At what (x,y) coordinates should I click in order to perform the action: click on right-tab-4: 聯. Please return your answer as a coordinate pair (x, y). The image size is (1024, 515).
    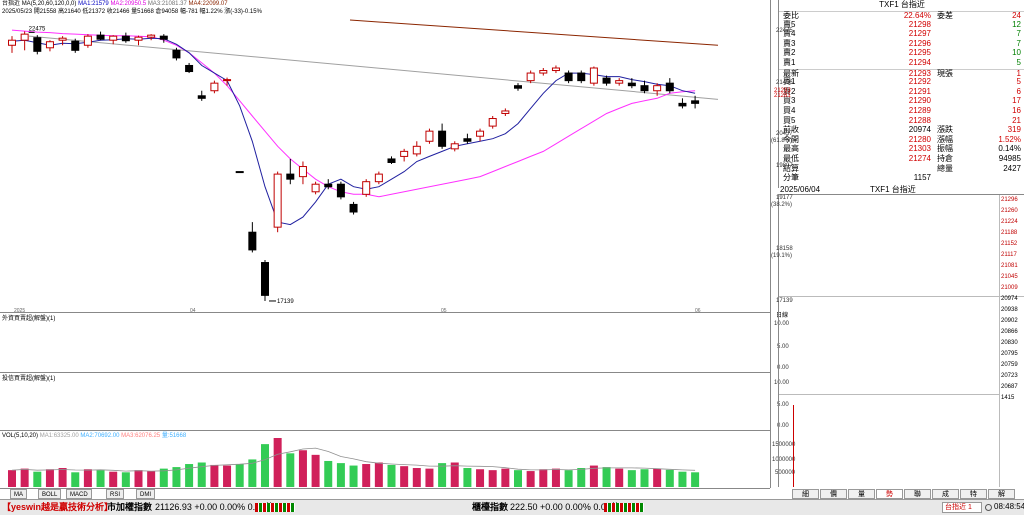
    Looking at the image, I should click on (917, 494).